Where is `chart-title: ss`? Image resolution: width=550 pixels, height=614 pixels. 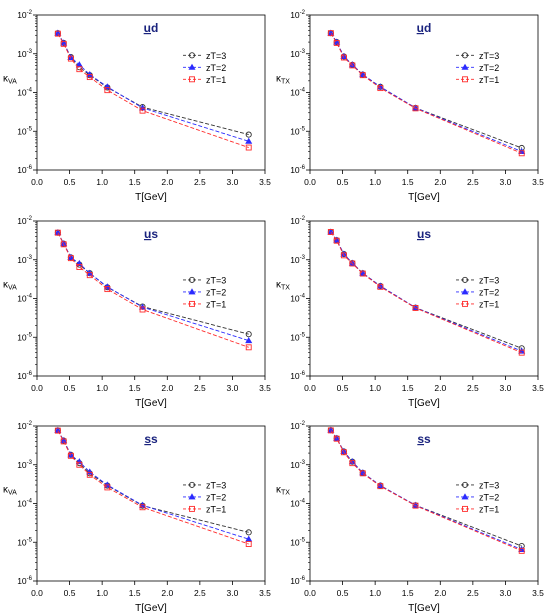 chart-title: ss is located at coordinates (424, 439).